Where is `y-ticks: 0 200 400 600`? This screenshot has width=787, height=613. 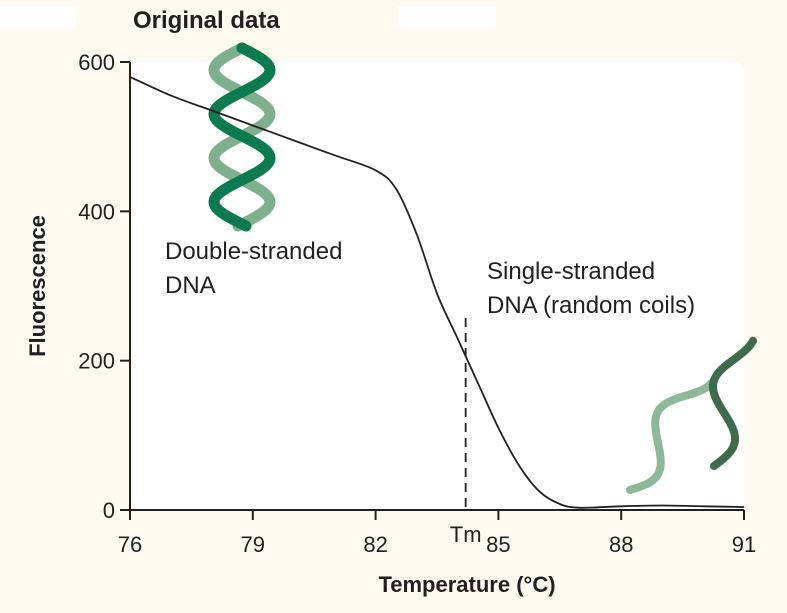
y-ticks: 0 200 400 600 is located at coordinates (104, 286).